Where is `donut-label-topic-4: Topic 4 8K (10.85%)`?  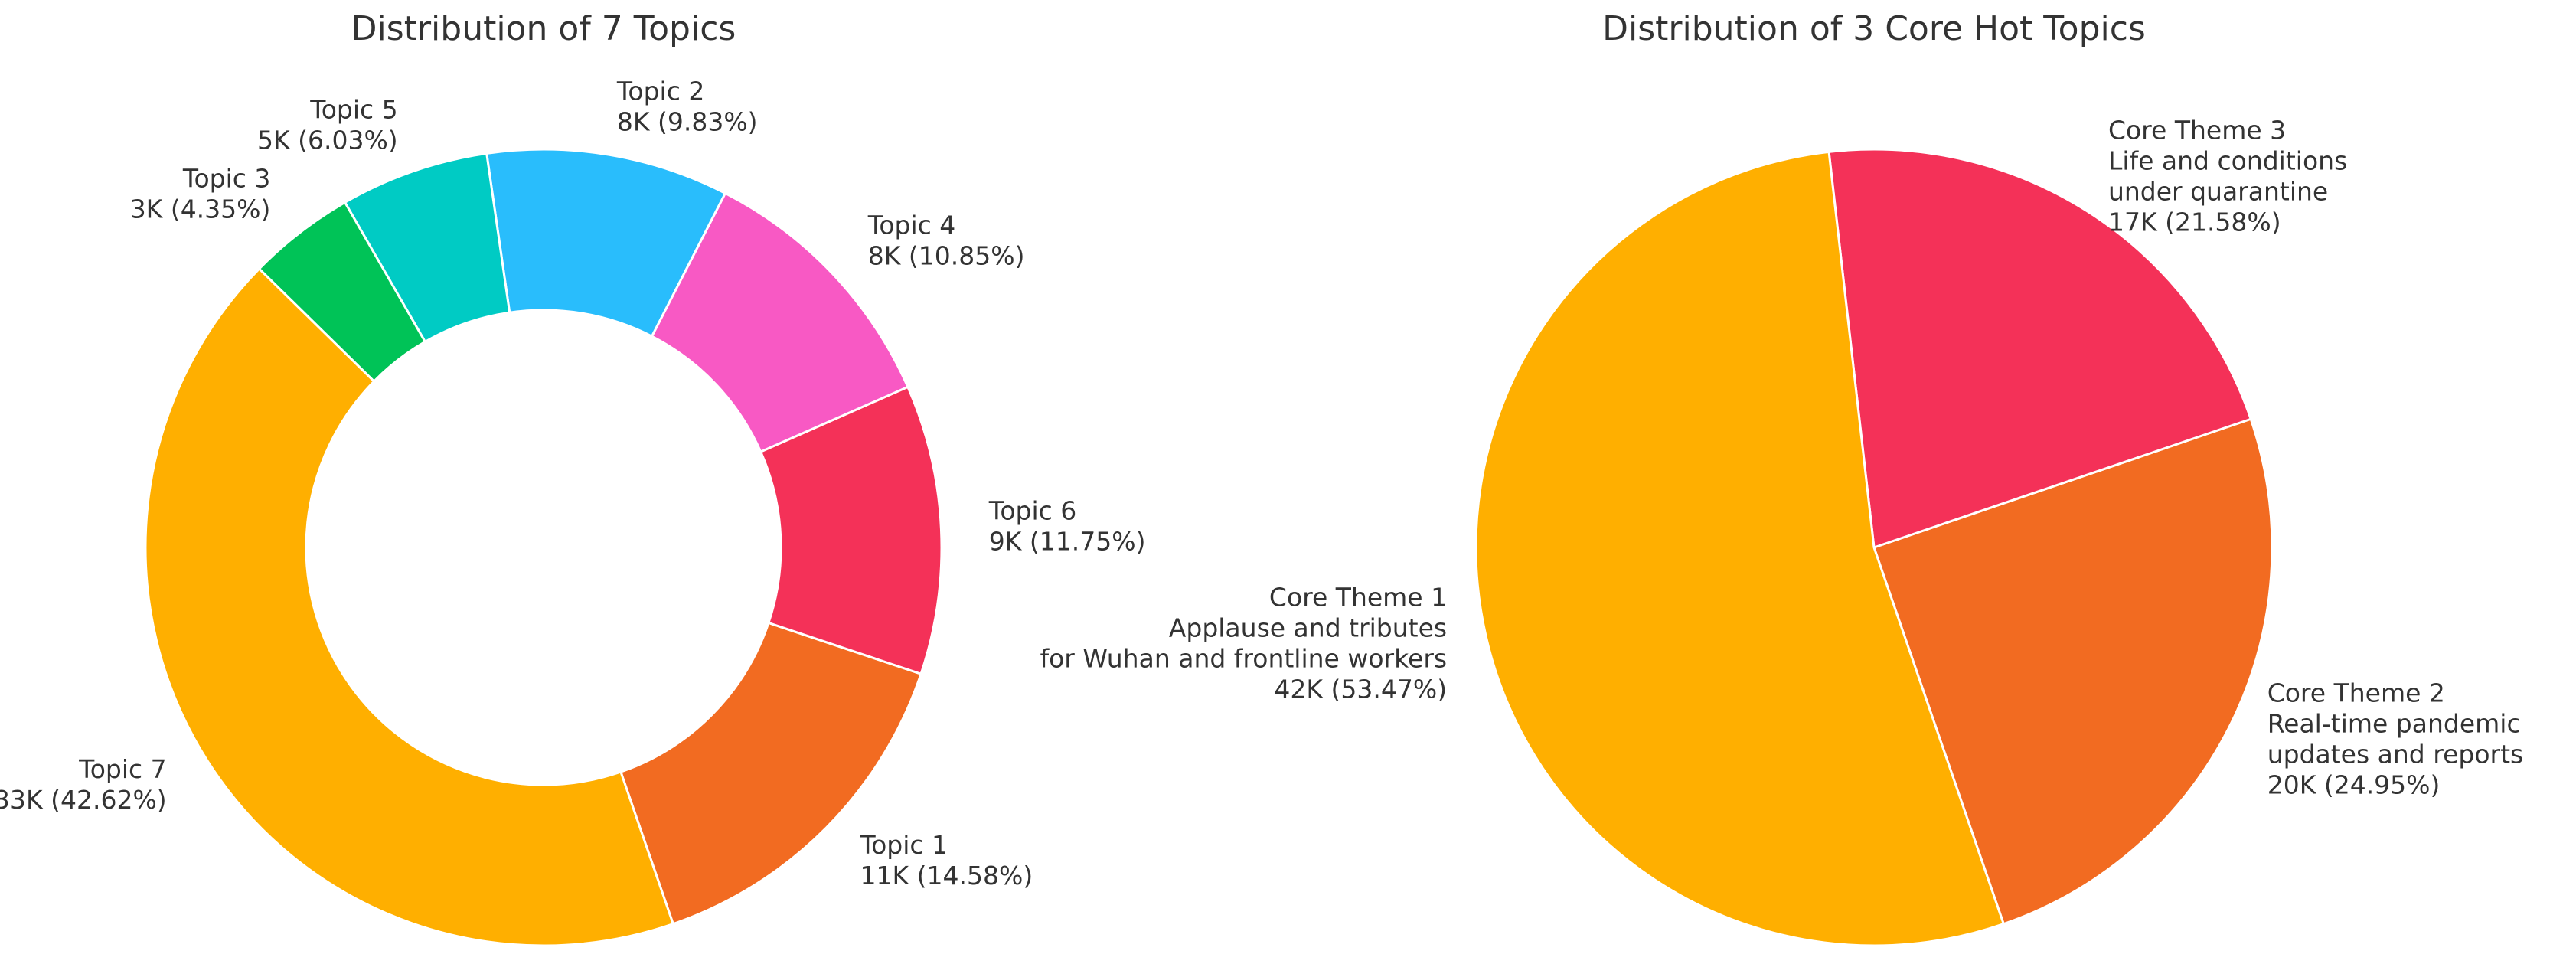 donut-label-topic-4: Topic 4 8K (10.85%) is located at coordinates (946, 240).